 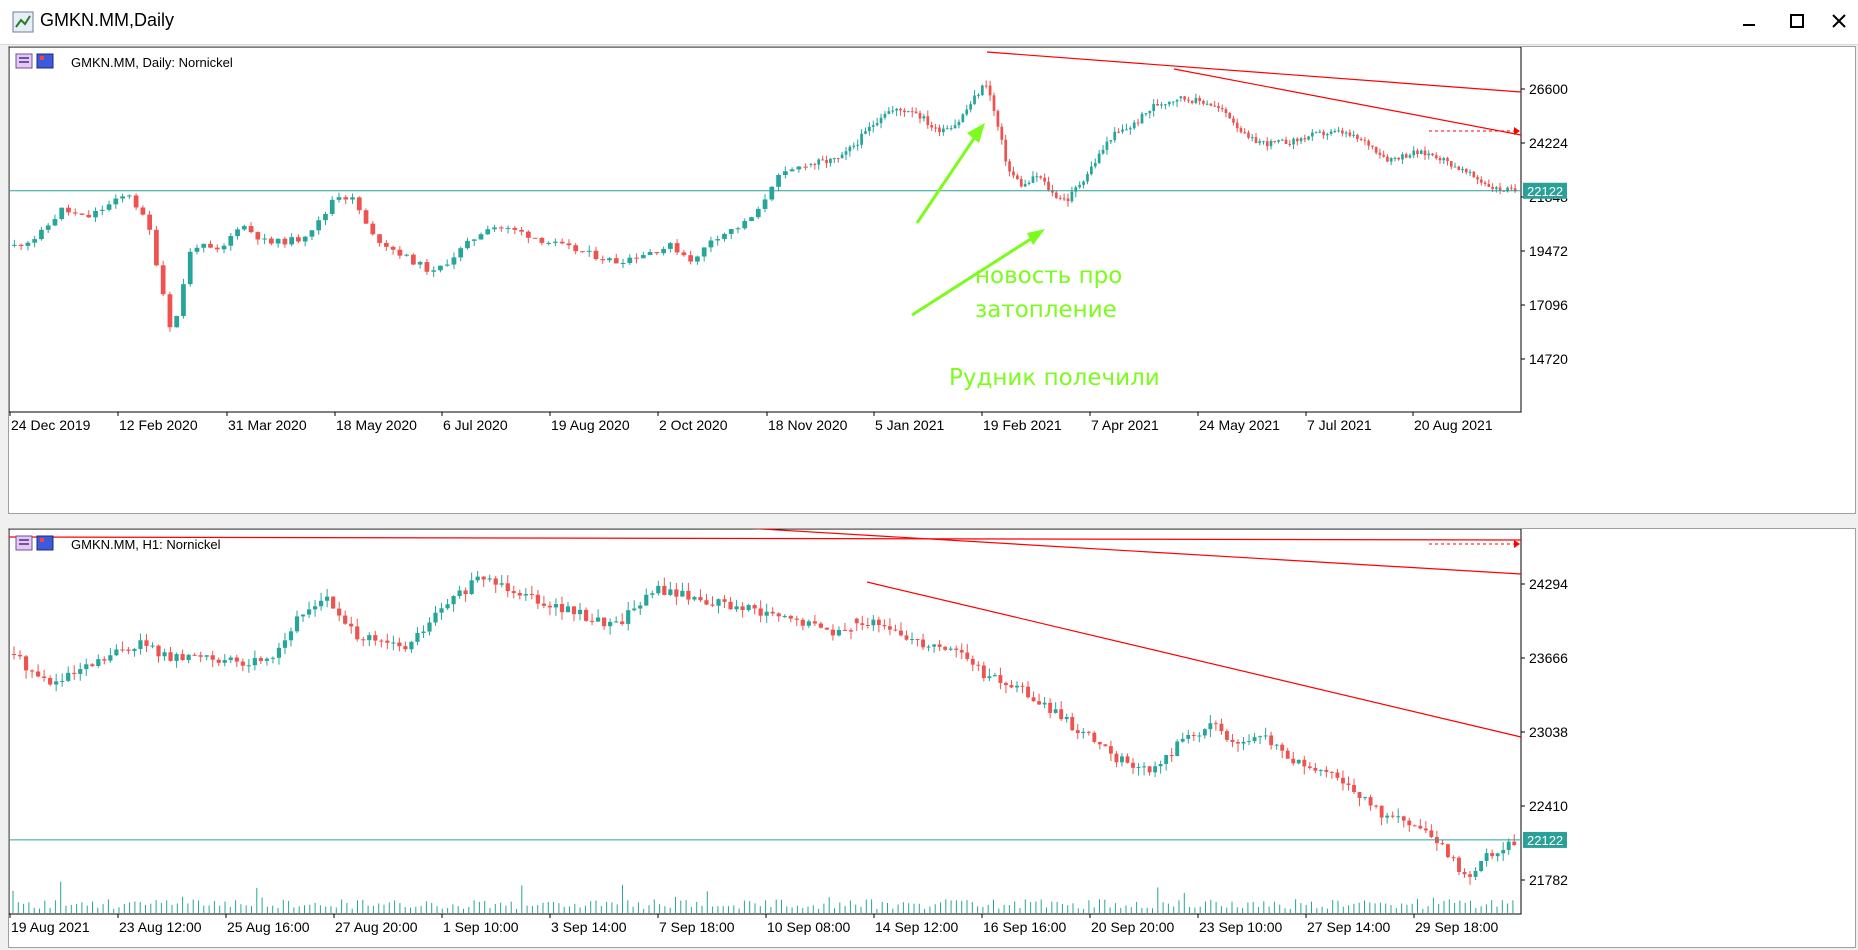 I want to click on time-axis-label: 7 Apr 2021, so click(x=1125, y=425).